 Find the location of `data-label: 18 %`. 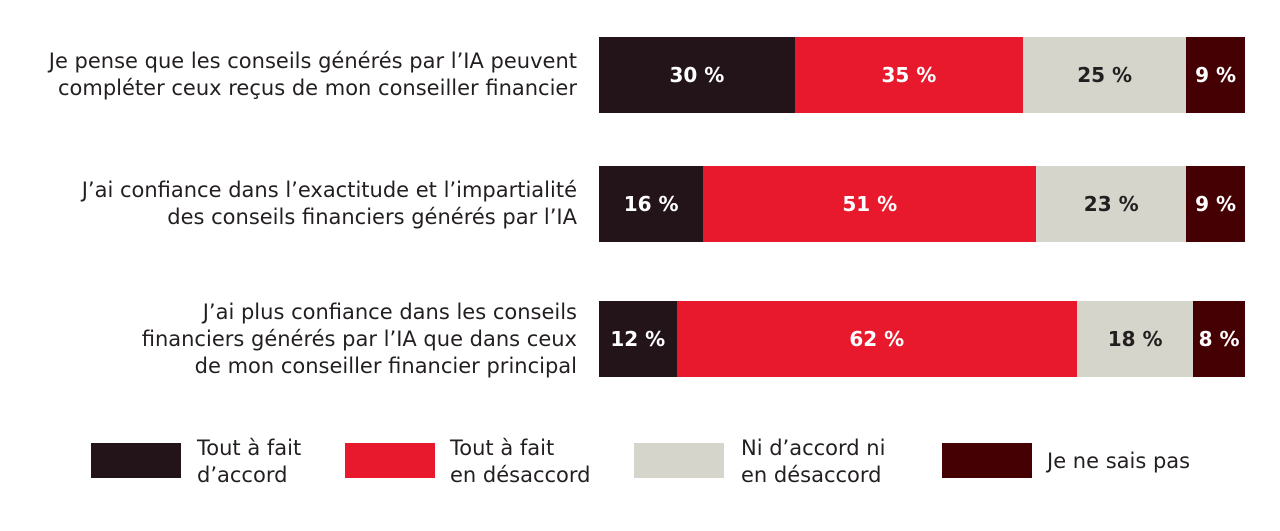

data-label: 18 % is located at coordinates (1135, 339).